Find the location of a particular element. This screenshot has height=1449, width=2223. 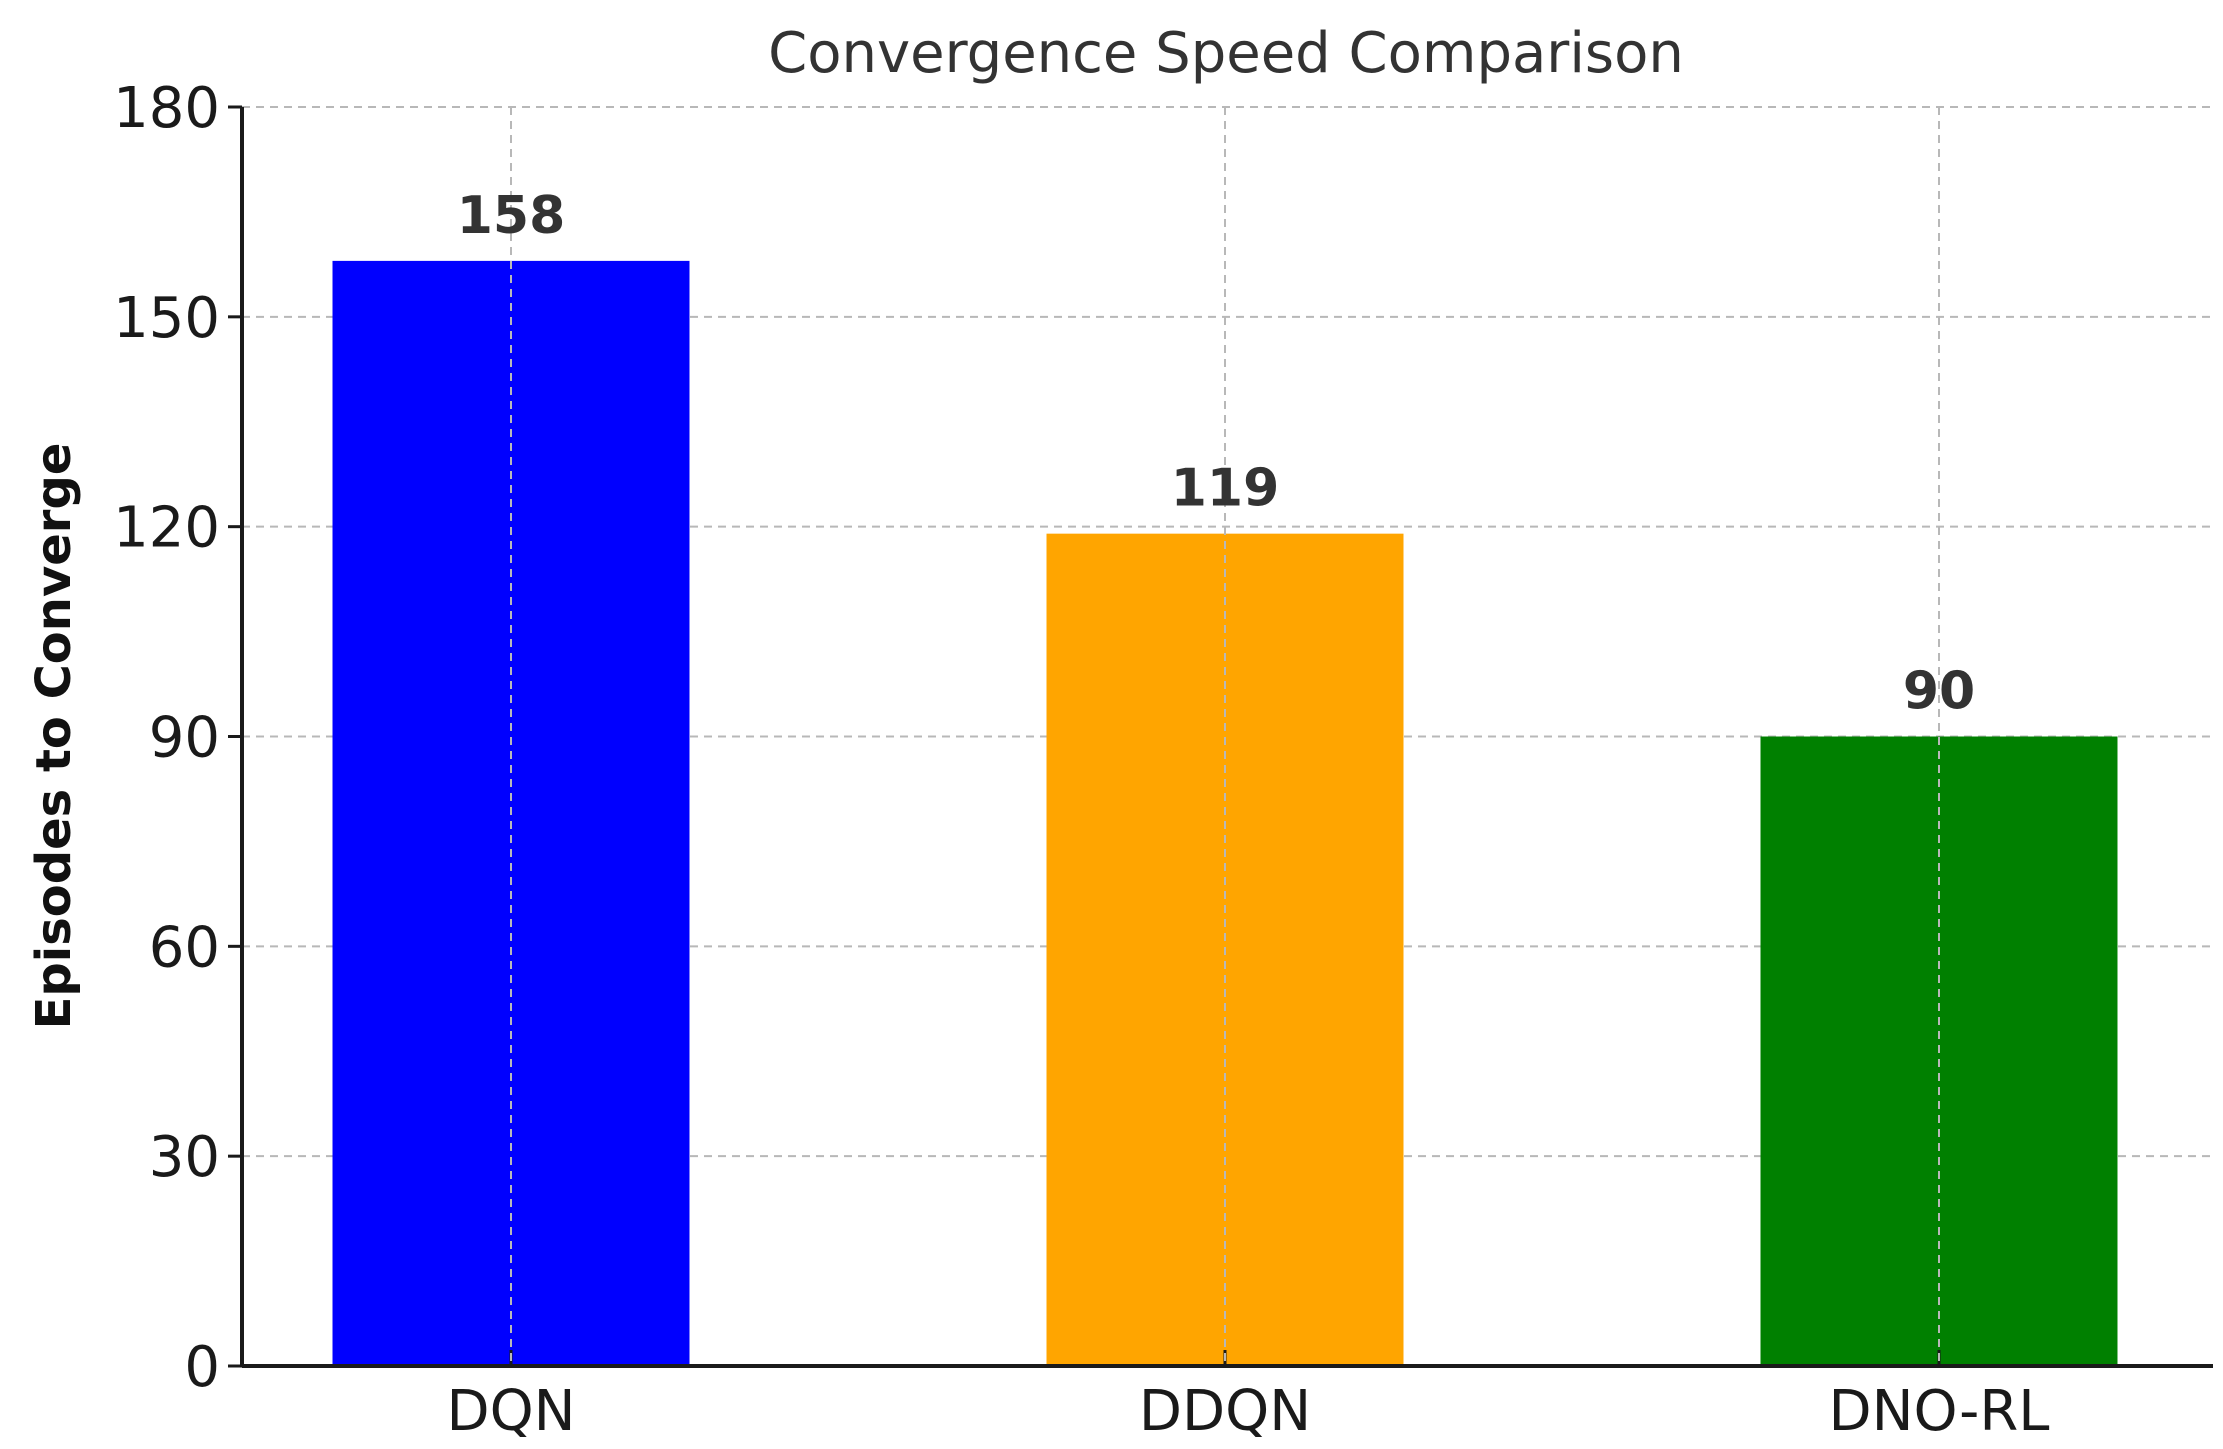

y-axis-label: Episodes to Converge is located at coordinates (54, 736).